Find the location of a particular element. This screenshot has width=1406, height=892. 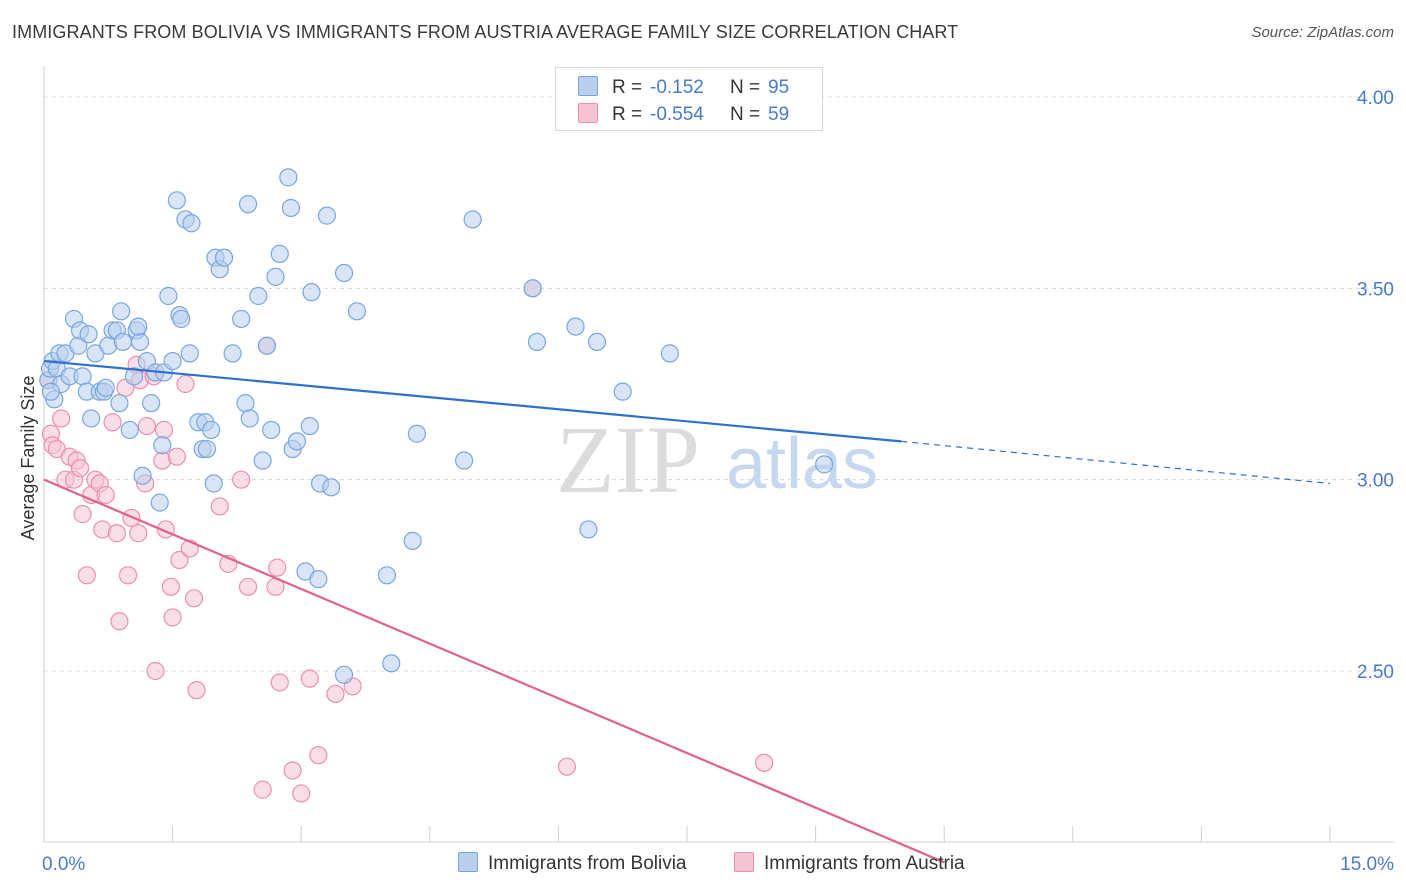

legend-row-austria: R = -0.554 N = 59 is located at coordinates (683, 115).